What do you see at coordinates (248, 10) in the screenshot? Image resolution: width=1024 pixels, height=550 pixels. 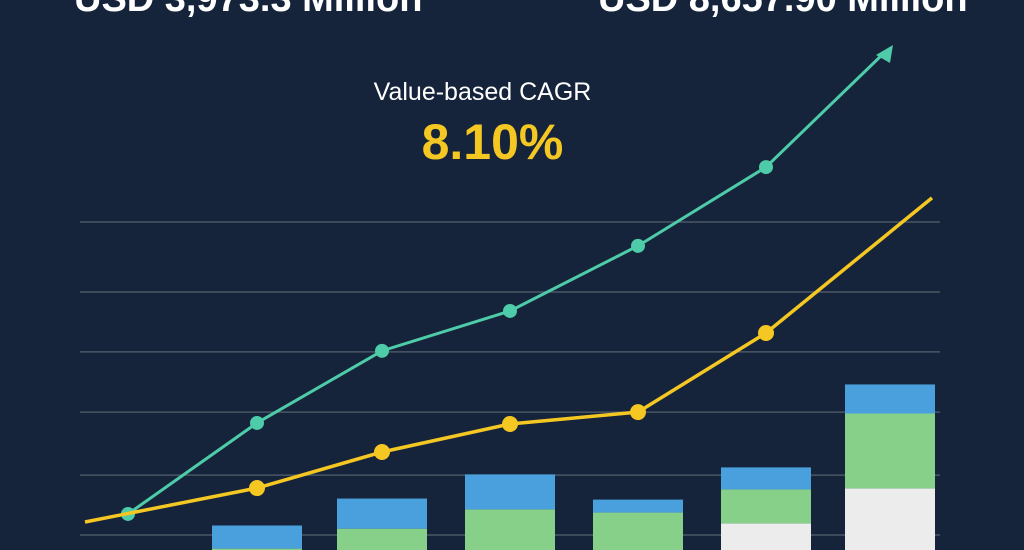 I see `headline-start-value: USD 3,973.3 Million` at bounding box center [248, 10].